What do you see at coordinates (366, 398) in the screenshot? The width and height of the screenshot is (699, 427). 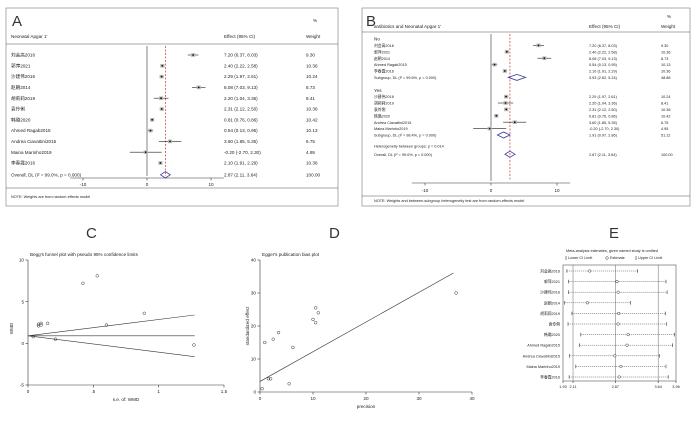 I see `x-tick-label: 20` at bounding box center [366, 398].